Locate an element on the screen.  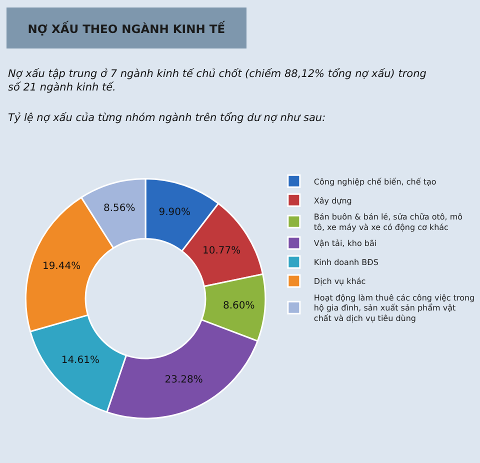
data-label: 9.90% is located at coordinates (174, 212).